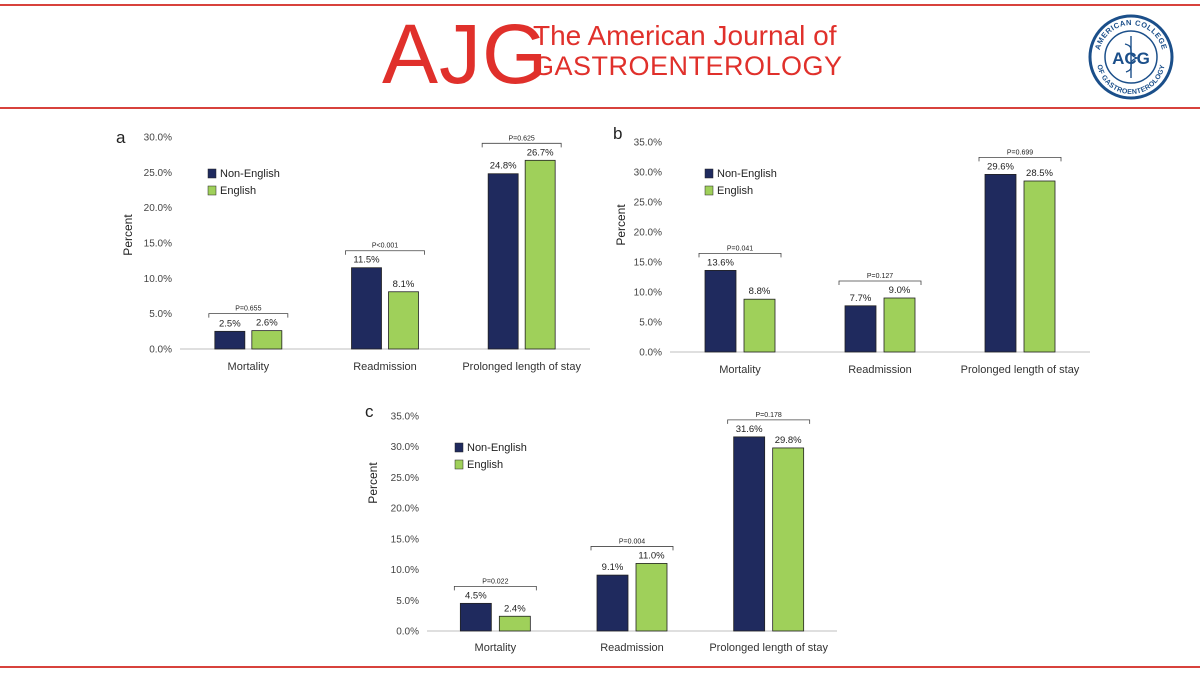  What do you see at coordinates (613, 567) in the screenshot?
I see `data-label: 9.1%` at bounding box center [613, 567].